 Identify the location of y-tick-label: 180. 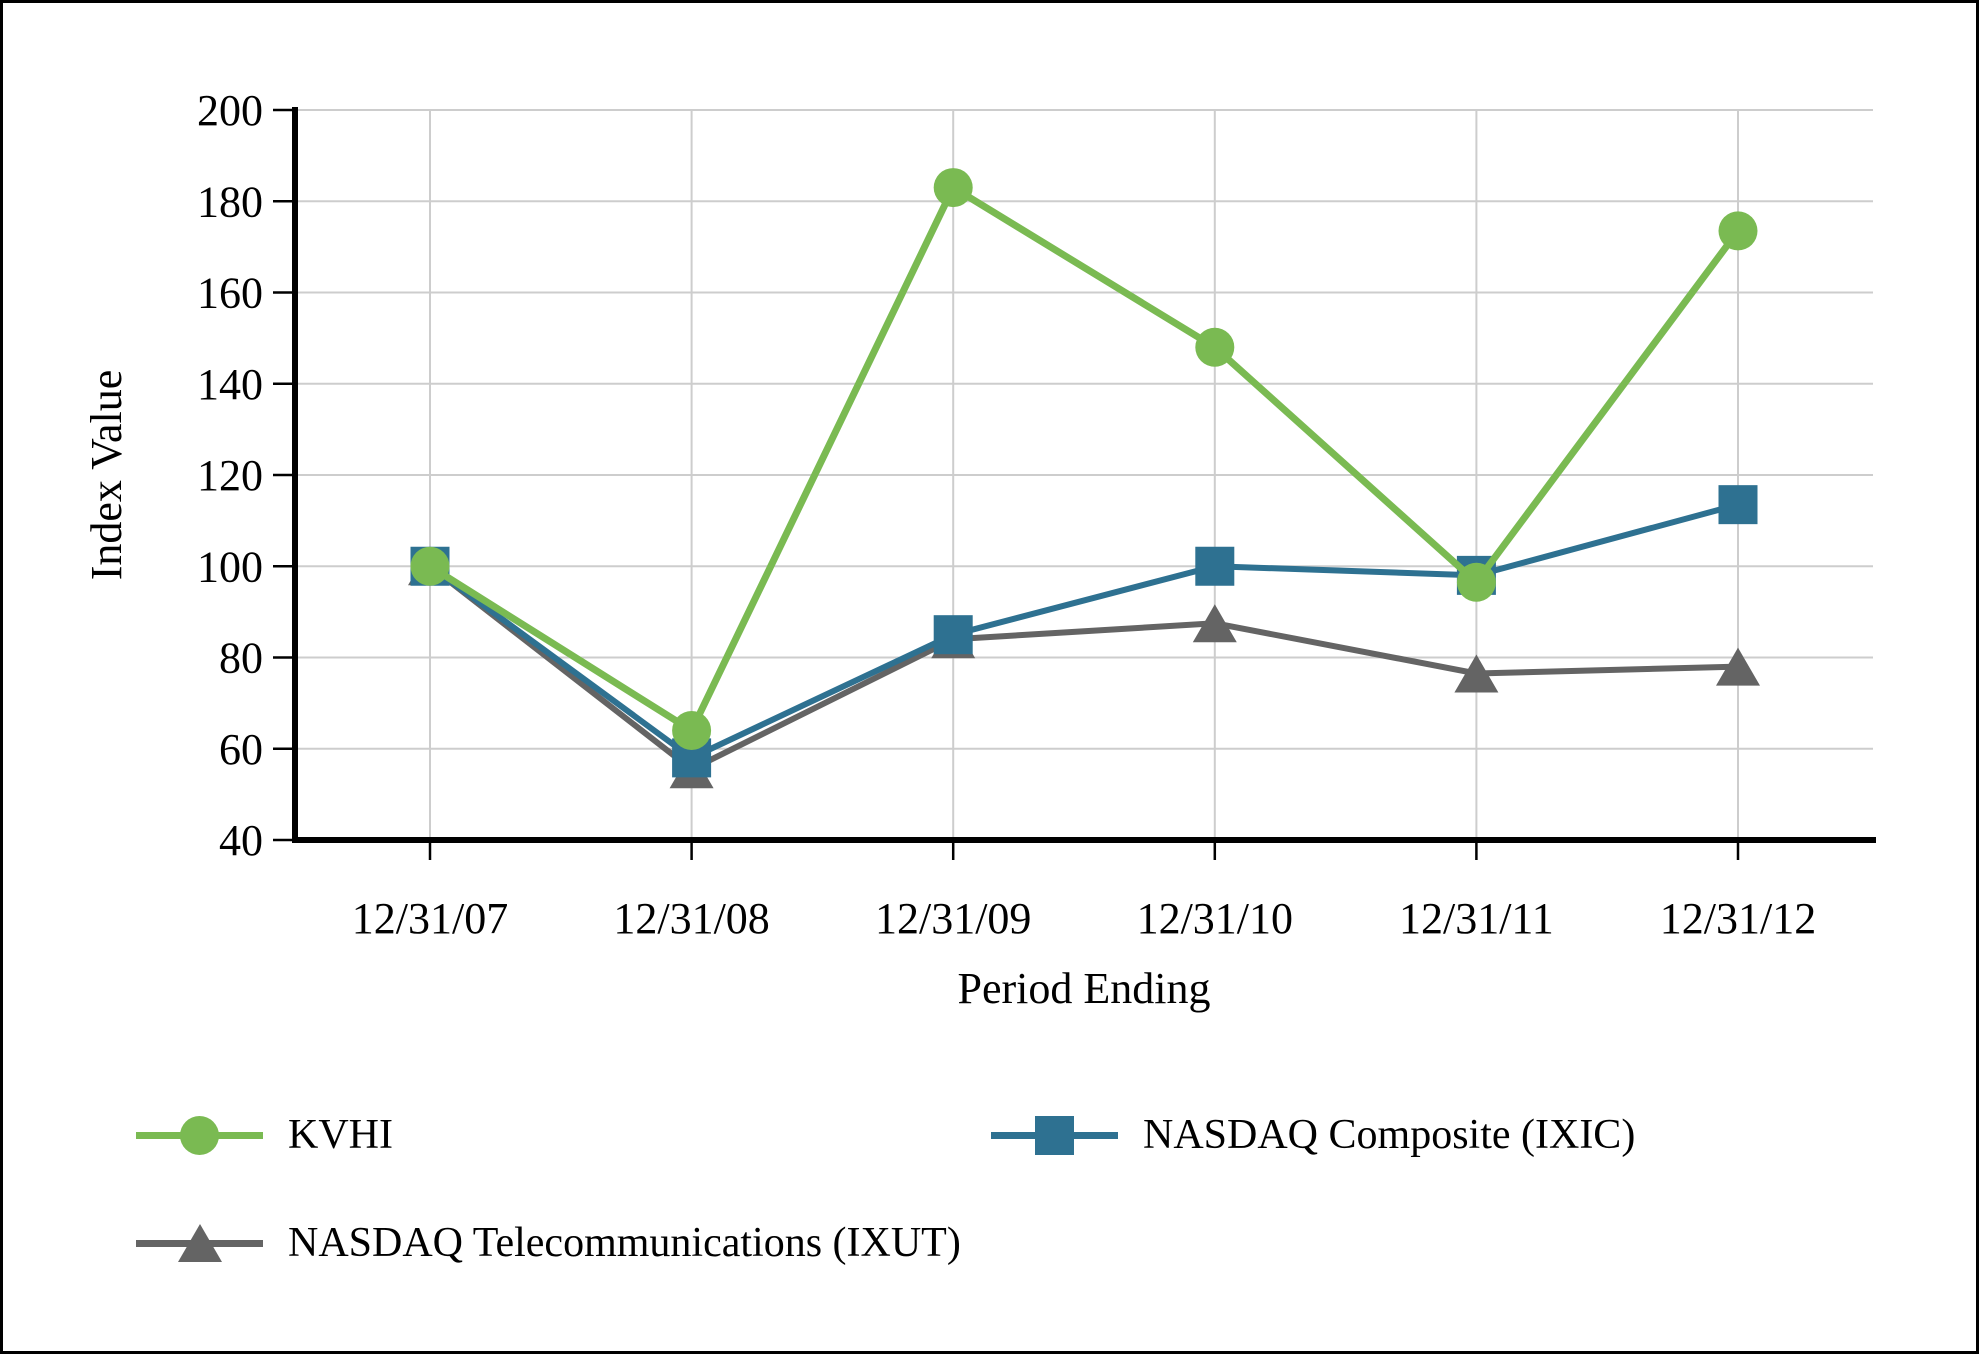
(230, 201).